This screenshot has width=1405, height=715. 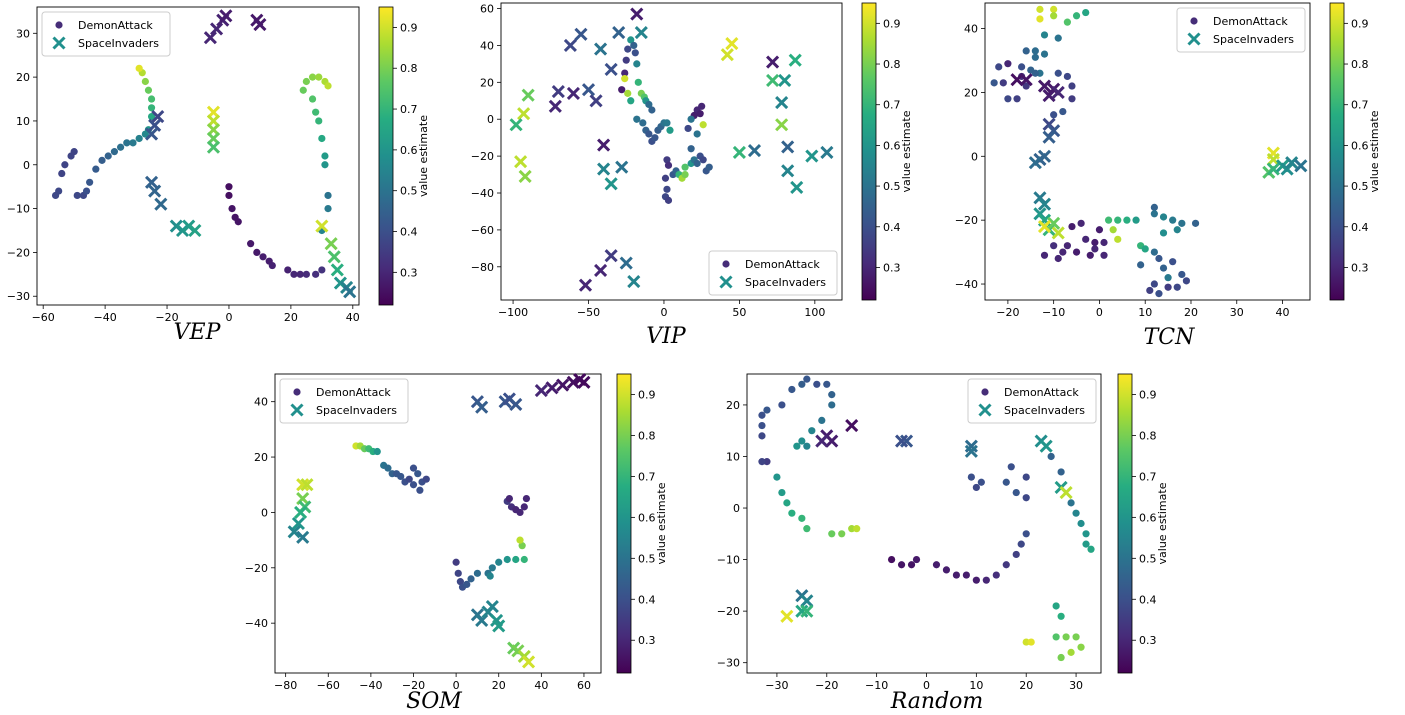 What do you see at coordinates (1250, 21) in the screenshot?
I see `legend-label-demonattack: DemonAttack` at bounding box center [1250, 21].